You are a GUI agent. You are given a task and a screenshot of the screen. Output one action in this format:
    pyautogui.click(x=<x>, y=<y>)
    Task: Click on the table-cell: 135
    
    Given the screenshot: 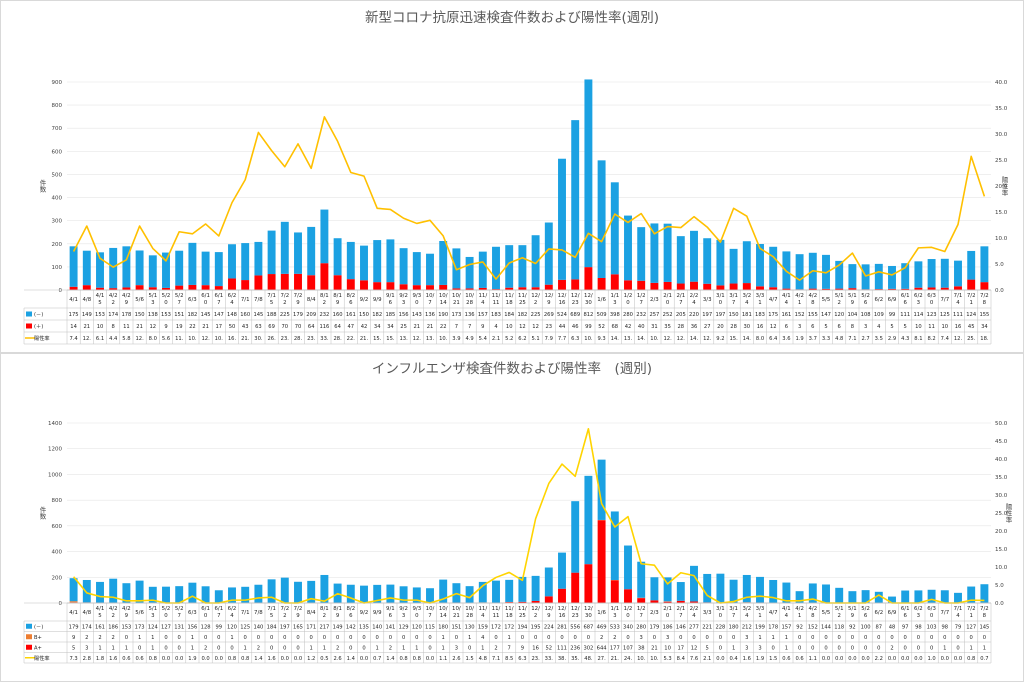 What is the action you would take?
    pyautogui.click(x=364, y=627)
    